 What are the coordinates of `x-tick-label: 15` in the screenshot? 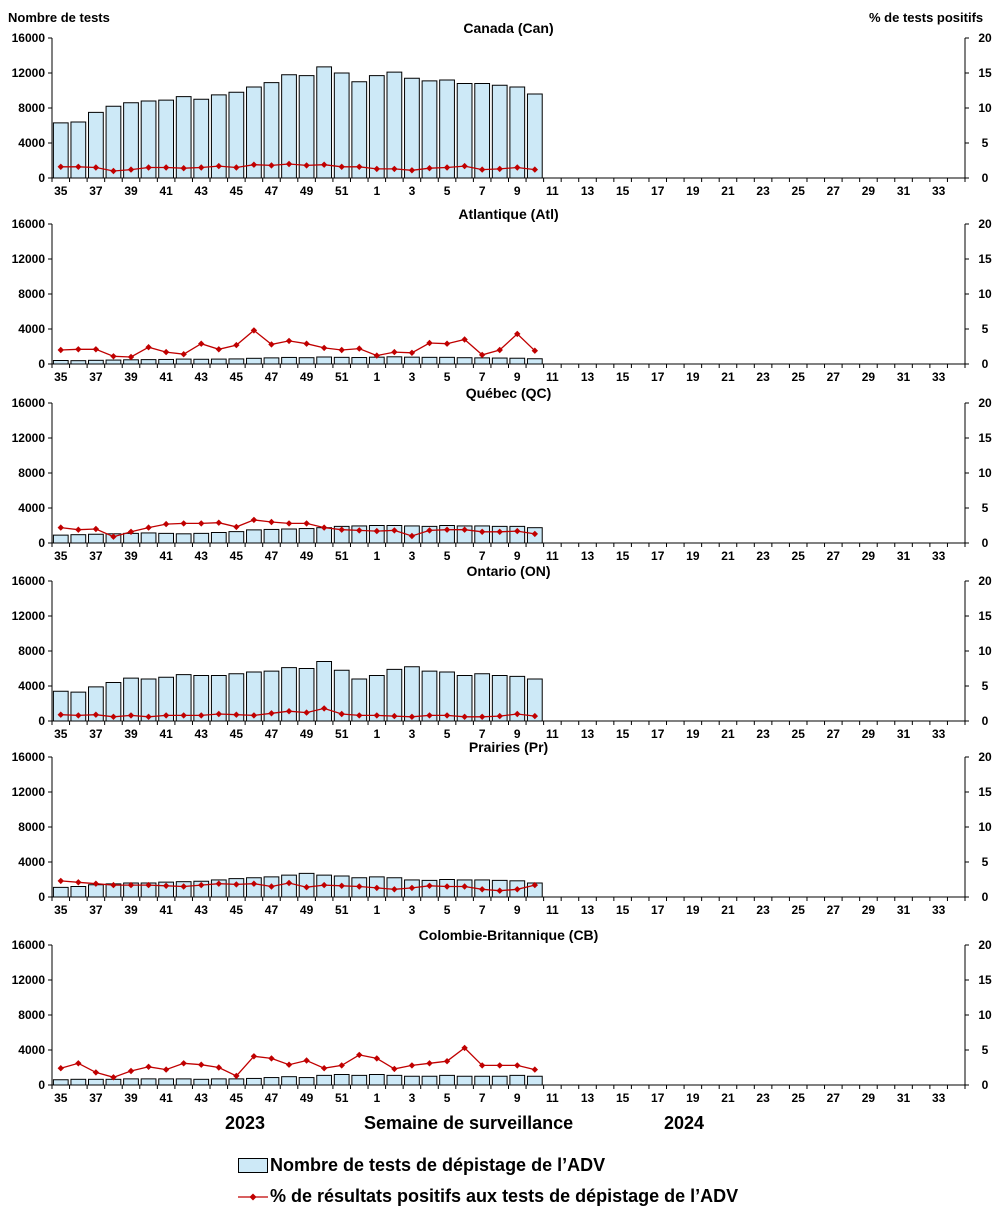 It's located at (623, 377).